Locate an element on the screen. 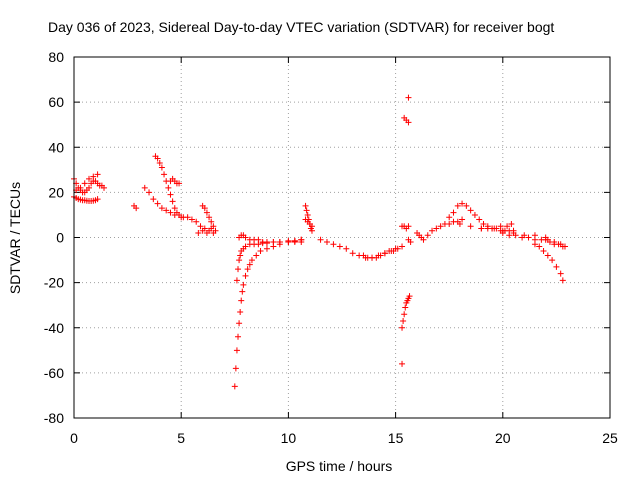 This screenshot has height=480, width=640. series-arc-o is located at coordinates (361, 248).